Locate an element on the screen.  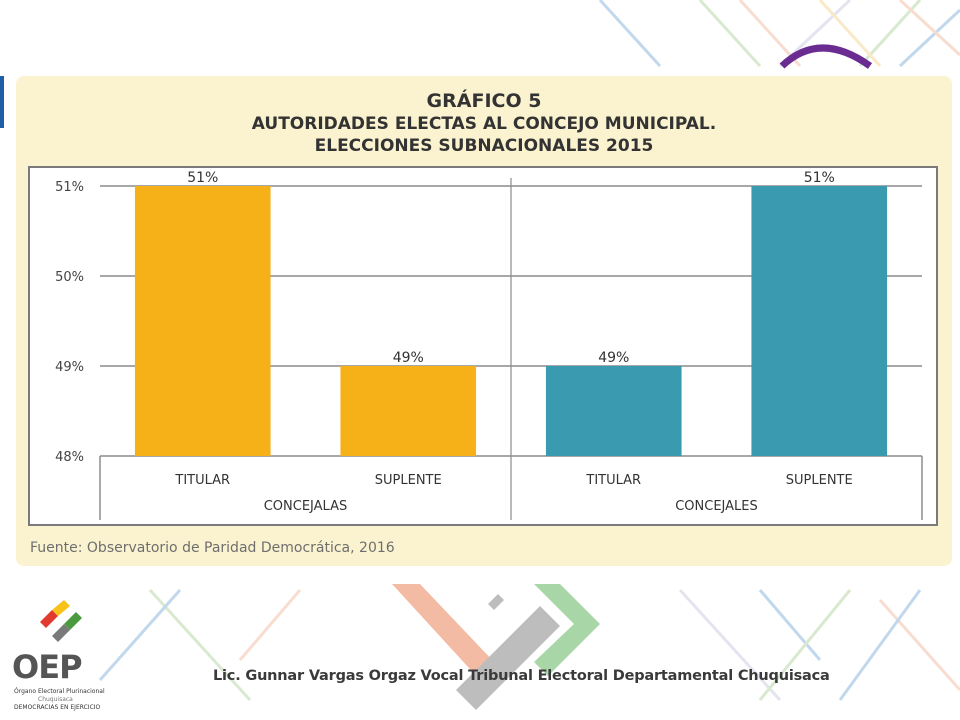
y-tick-label: 50% is located at coordinates (69, 277).